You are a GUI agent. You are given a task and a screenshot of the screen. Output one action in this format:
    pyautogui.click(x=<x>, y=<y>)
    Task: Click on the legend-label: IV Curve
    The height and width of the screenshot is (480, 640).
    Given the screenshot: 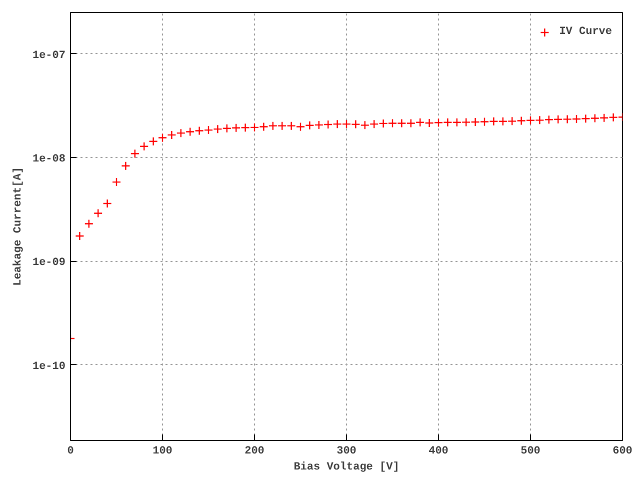 What is the action you would take?
    pyautogui.click(x=585, y=32)
    